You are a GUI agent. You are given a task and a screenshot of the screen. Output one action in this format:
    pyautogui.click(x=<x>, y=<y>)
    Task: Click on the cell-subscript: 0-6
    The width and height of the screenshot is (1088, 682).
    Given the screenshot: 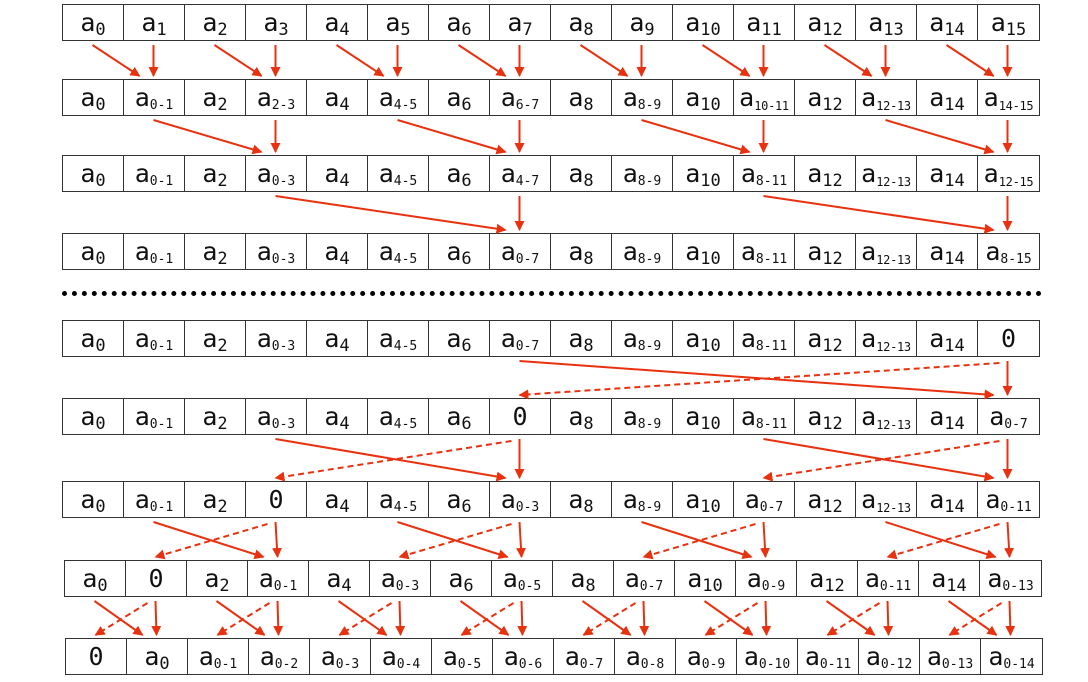 What is the action you would take?
    pyautogui.click(x=530, y=664)
    